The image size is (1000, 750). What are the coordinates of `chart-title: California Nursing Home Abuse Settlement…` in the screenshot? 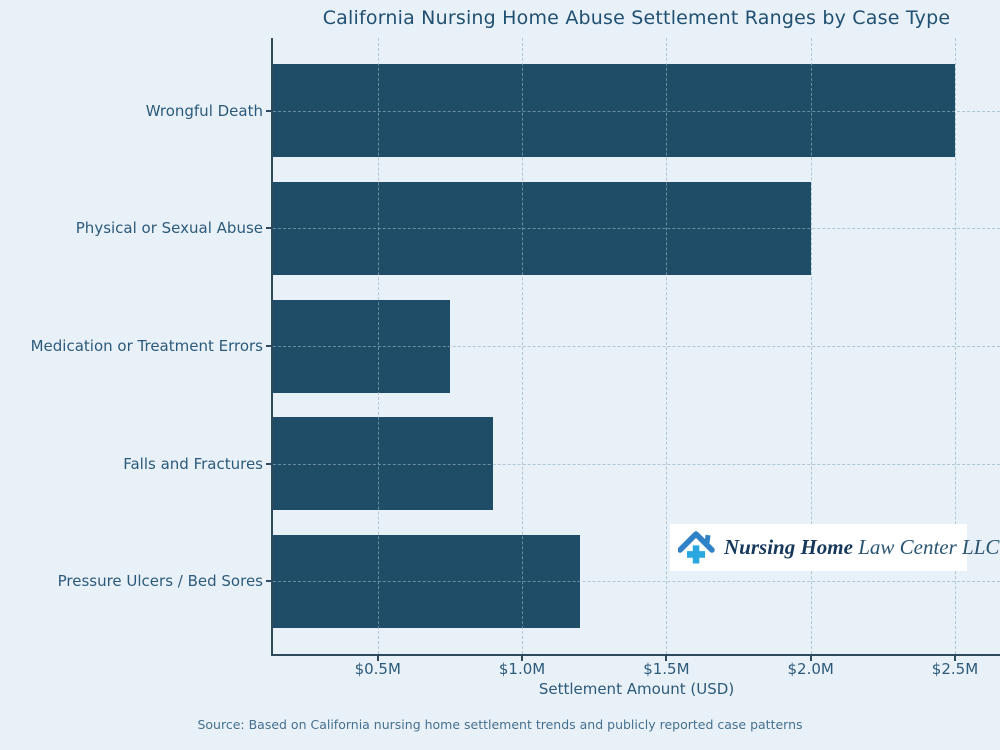 It's located at (636, 18).